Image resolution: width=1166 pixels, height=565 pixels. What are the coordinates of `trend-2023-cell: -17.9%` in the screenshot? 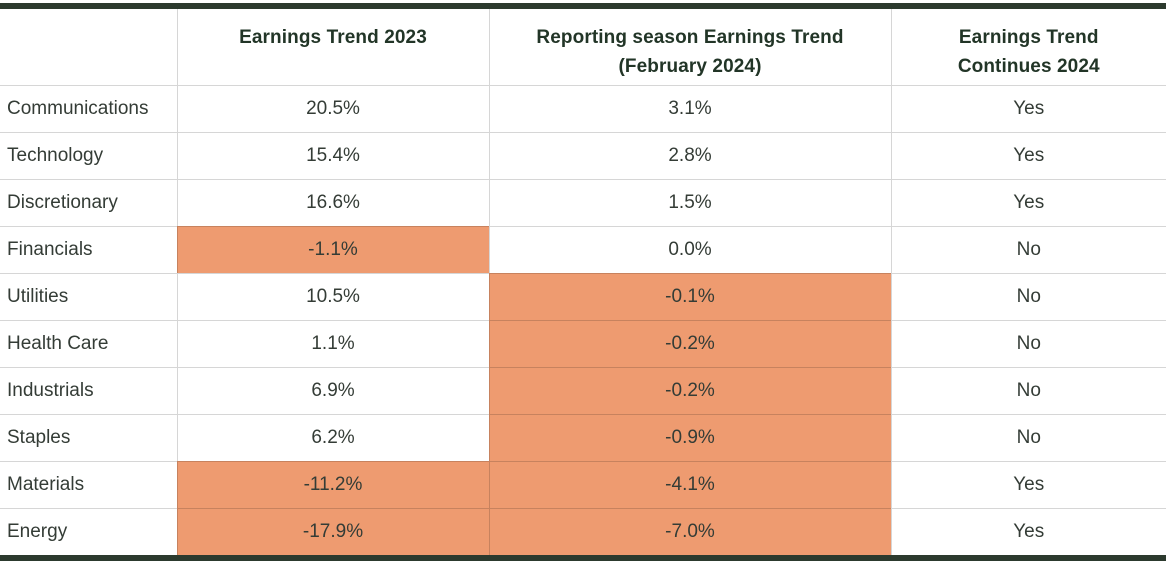 It's located at (332, 531).